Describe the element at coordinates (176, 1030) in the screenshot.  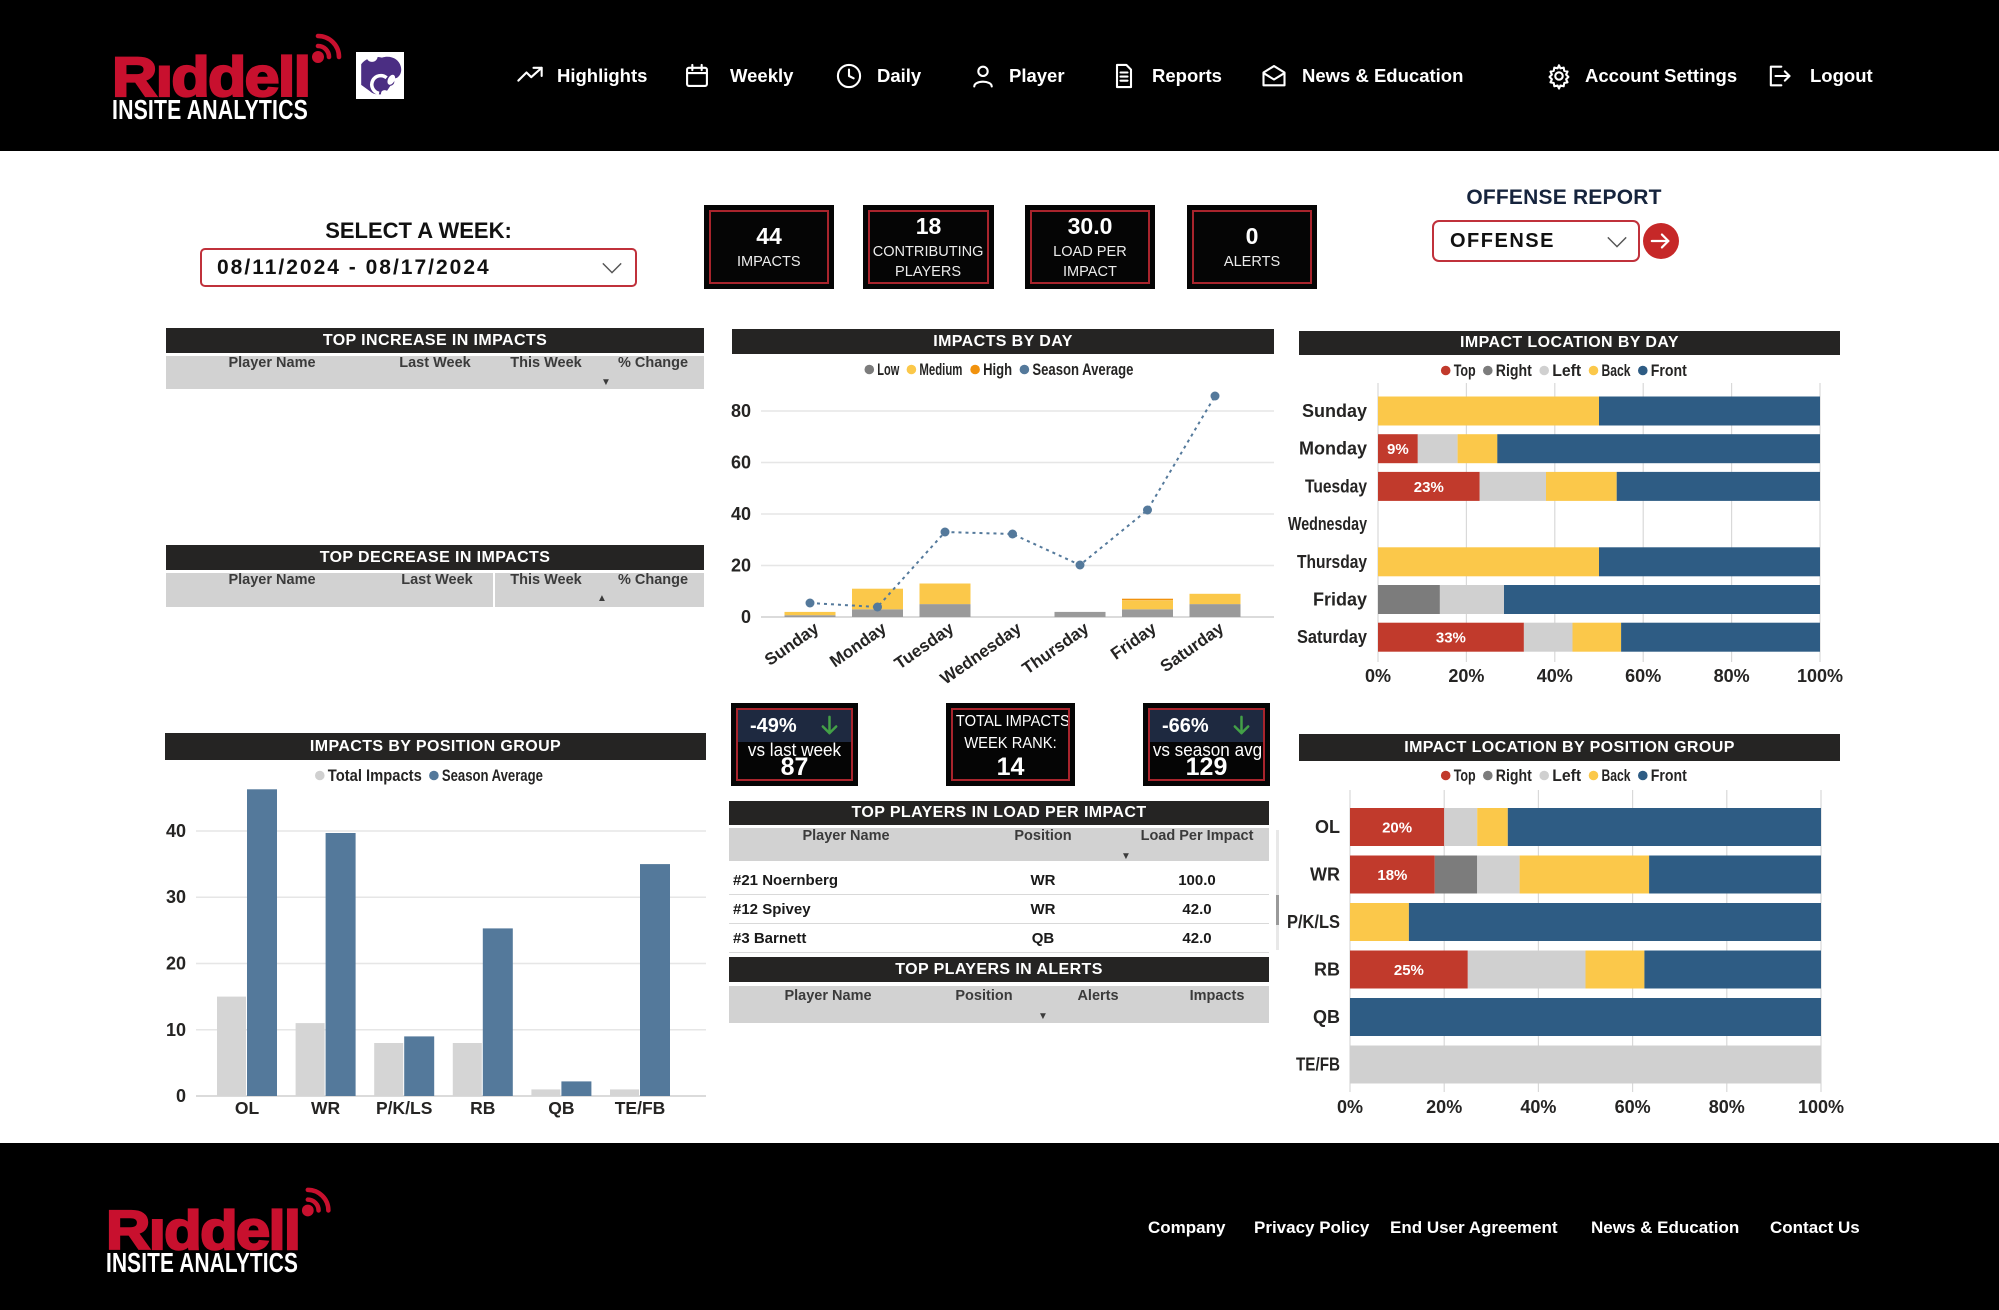
I see `svg-text: 10` at that location.